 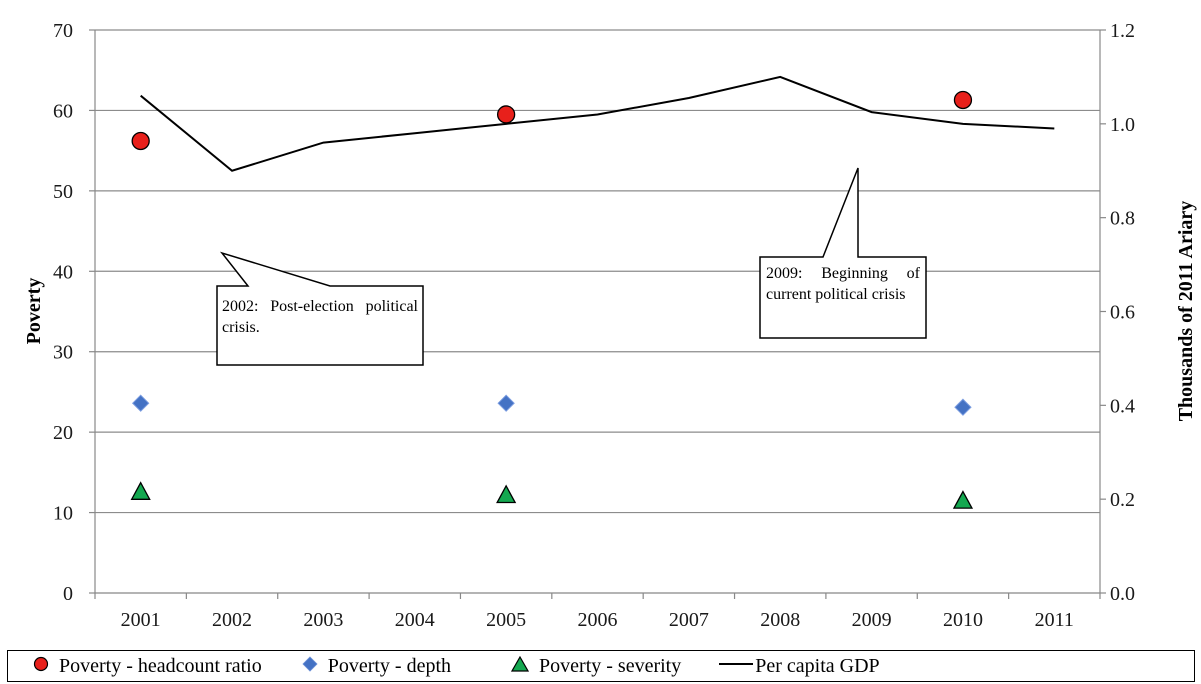 What do you see at coordinates (872, 620) in the screenshot?
I see `x-tick-label: 2009` at bounding box center [872, 620].